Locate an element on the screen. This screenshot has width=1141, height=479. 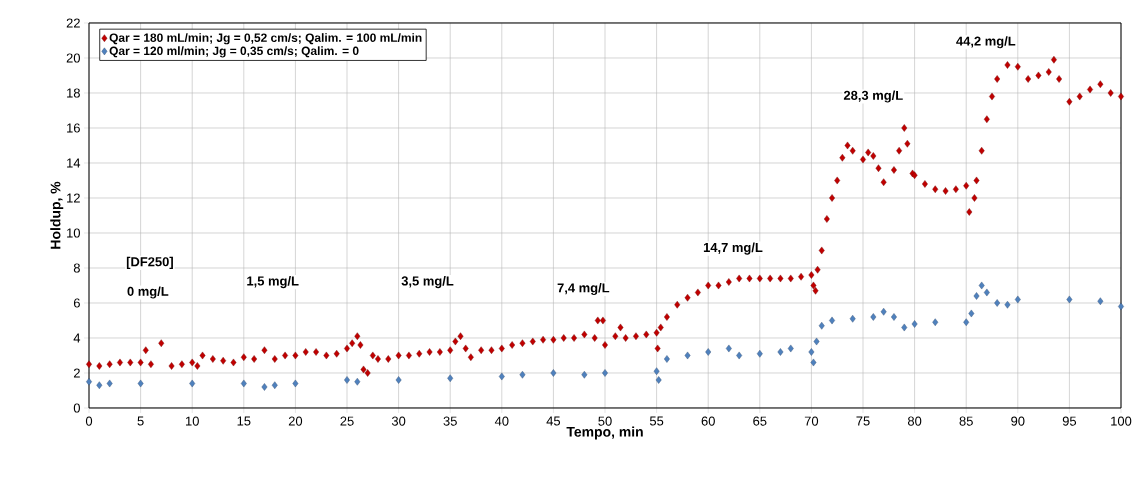
y-tick-label: 4 is located at coordinates (77, 338).